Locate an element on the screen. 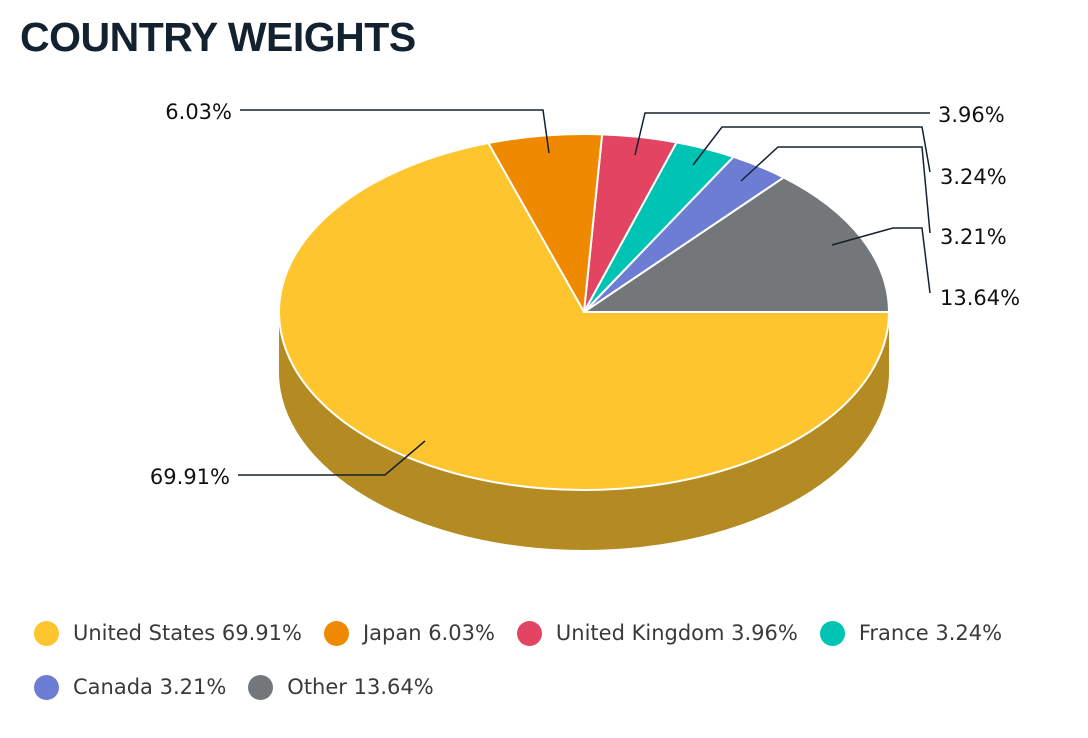 The image size is (1088, 738). data-label-united-kingdom: 3.96% is located at coordinates (971, 115).